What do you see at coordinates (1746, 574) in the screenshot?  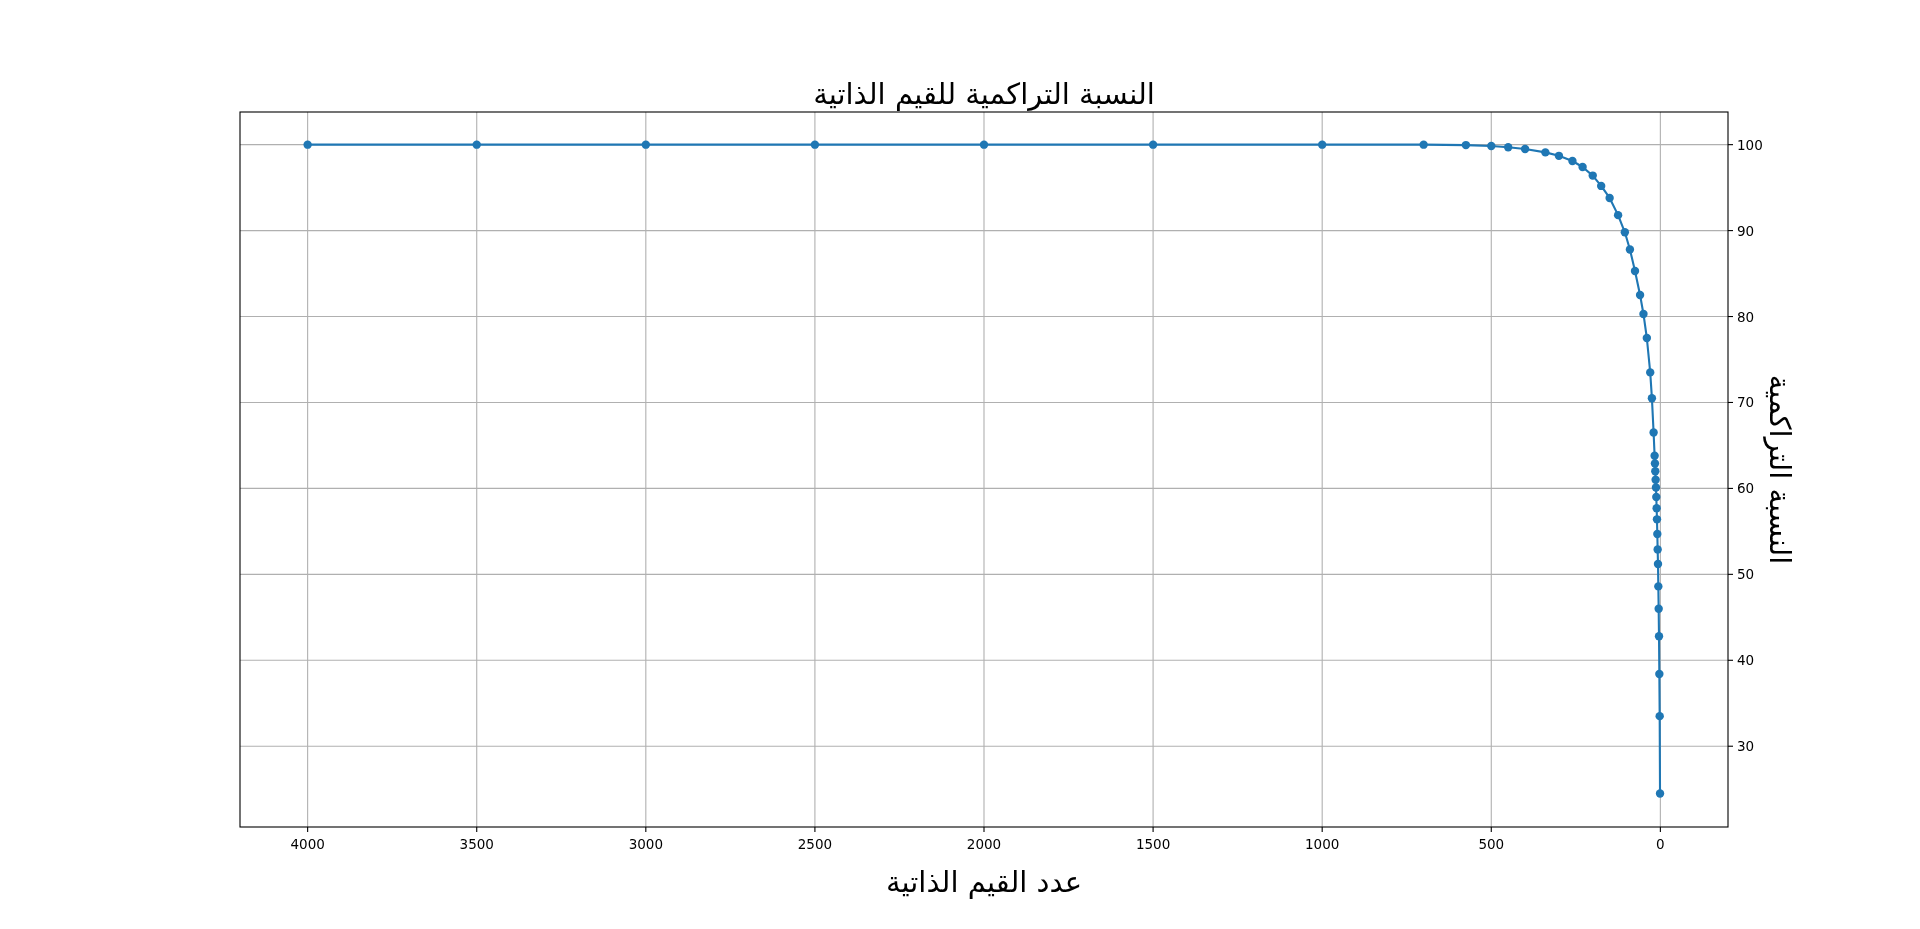 I see `y-tick-label: 50` at bounding box center [1746, 574].